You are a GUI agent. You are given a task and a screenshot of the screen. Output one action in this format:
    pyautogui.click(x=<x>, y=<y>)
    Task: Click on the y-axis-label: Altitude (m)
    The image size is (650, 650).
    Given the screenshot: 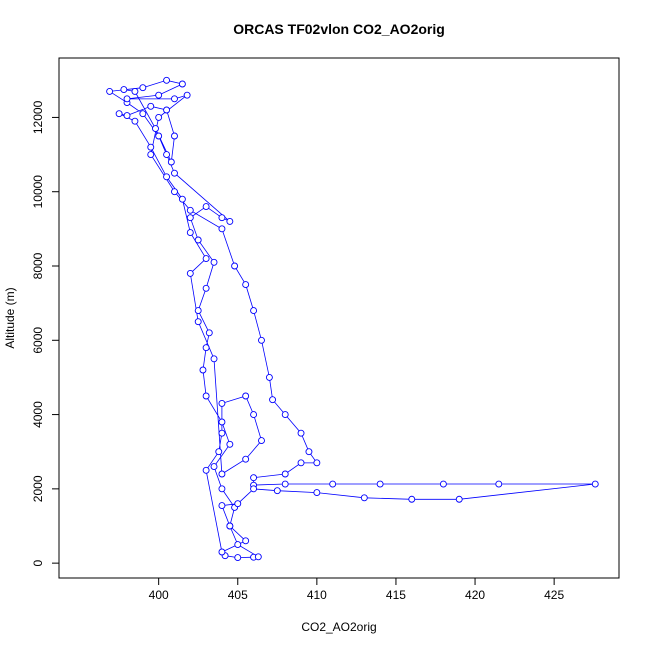 What is the action you would take?
    pyautogui.click(x=10, y=317)
    